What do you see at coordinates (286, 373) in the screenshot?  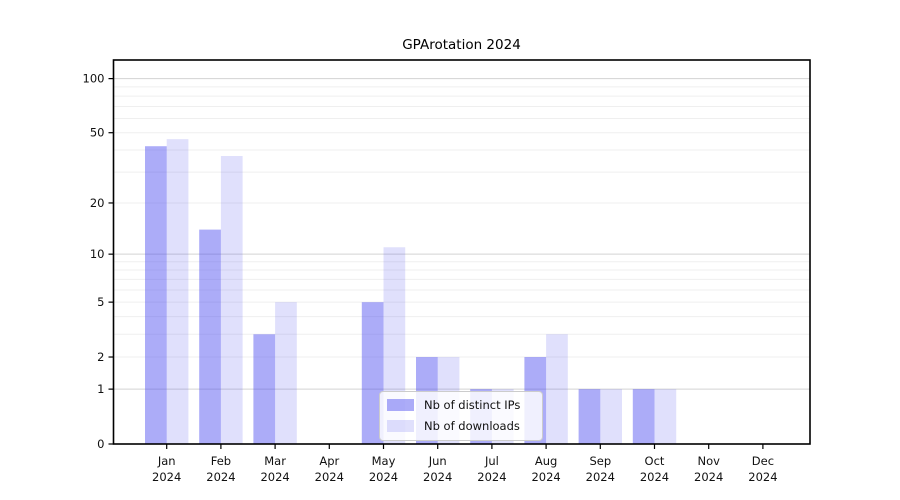 I see `bar-downloads-mar` at bounding box center [286, 373].